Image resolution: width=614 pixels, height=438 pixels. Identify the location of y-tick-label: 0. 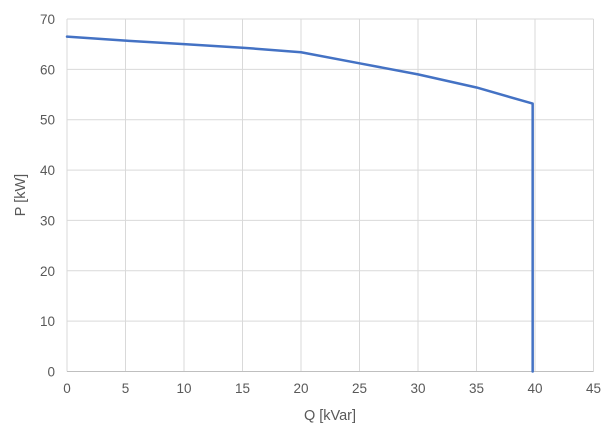
(51, 372).